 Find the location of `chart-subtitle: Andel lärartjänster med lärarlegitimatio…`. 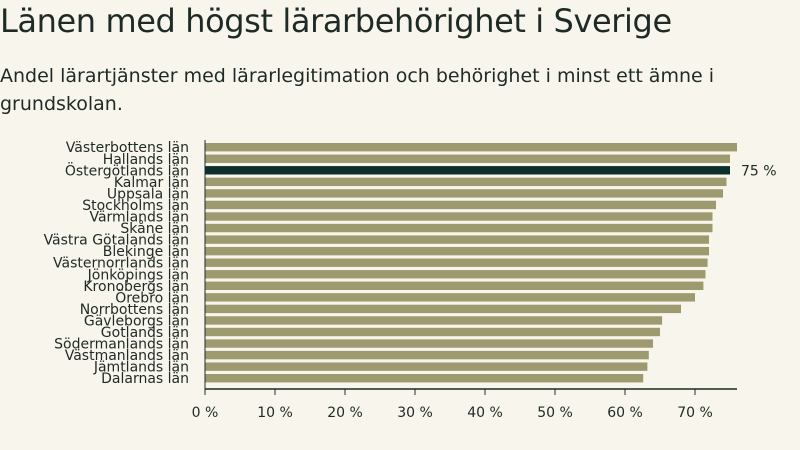

chart-subtitle: Andel lärartjänster med lärarlegitimatio… is located at coordinates (357, 90).